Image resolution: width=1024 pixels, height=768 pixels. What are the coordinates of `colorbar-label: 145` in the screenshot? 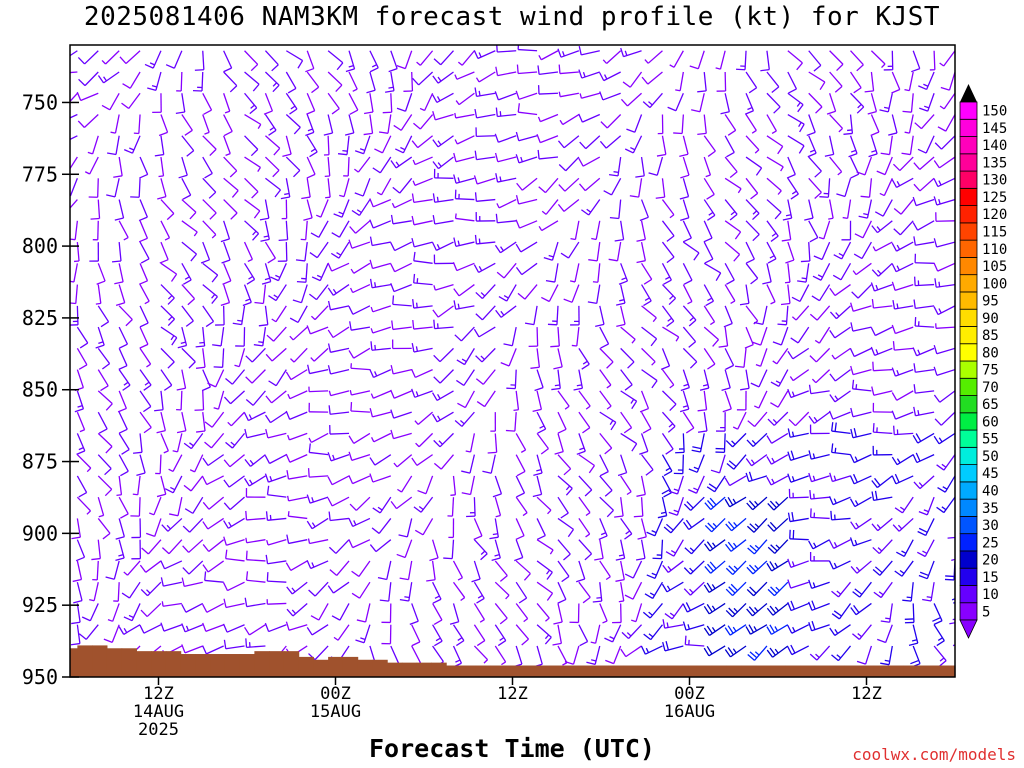 It's located at (994, 129).